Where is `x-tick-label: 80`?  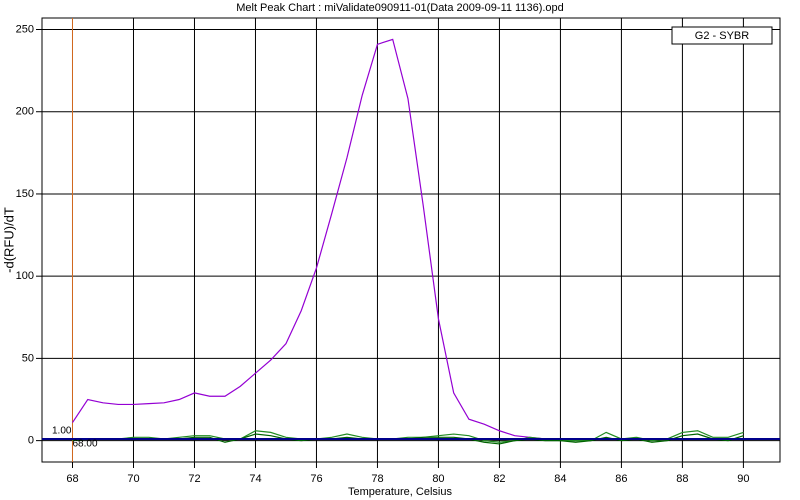 x-tick-label: 80 is located at coordinates (438, 479).